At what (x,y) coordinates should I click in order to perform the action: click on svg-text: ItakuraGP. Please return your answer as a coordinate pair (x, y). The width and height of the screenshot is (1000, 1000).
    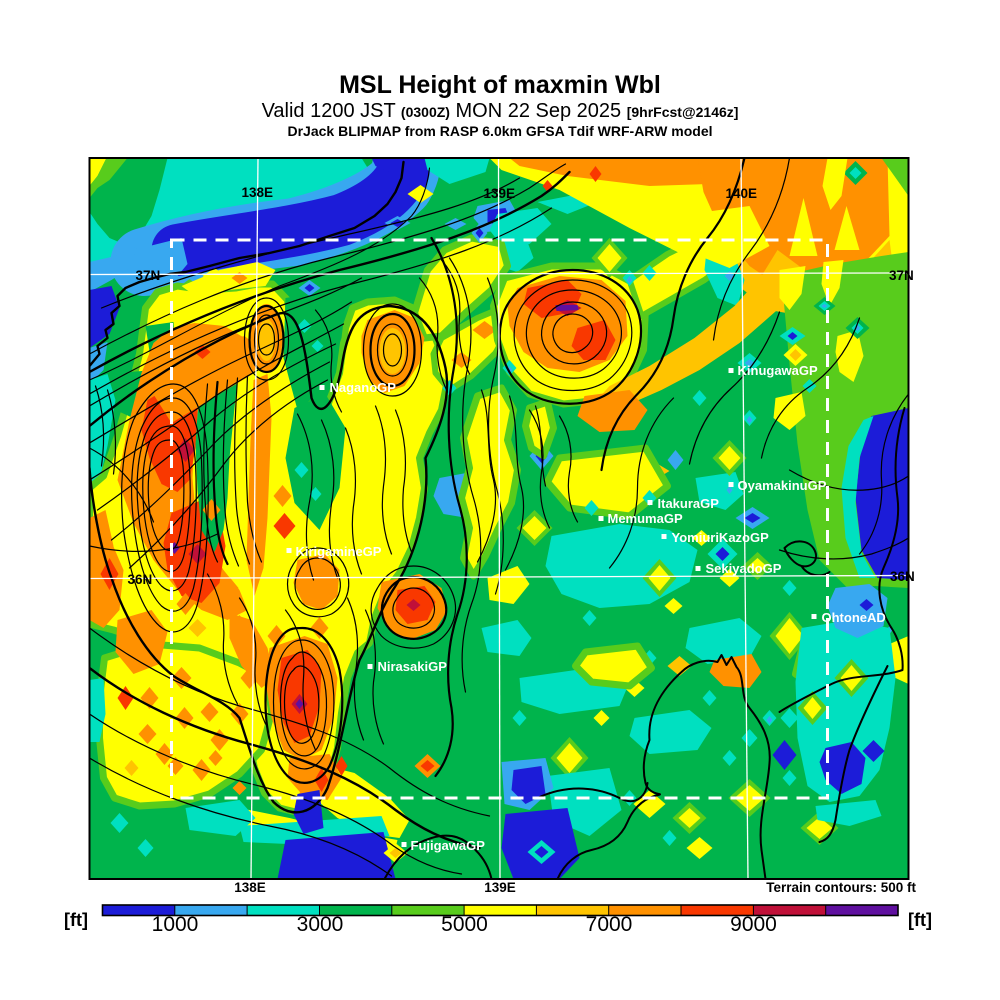
    Looking at the image, I should click on (689, 503).